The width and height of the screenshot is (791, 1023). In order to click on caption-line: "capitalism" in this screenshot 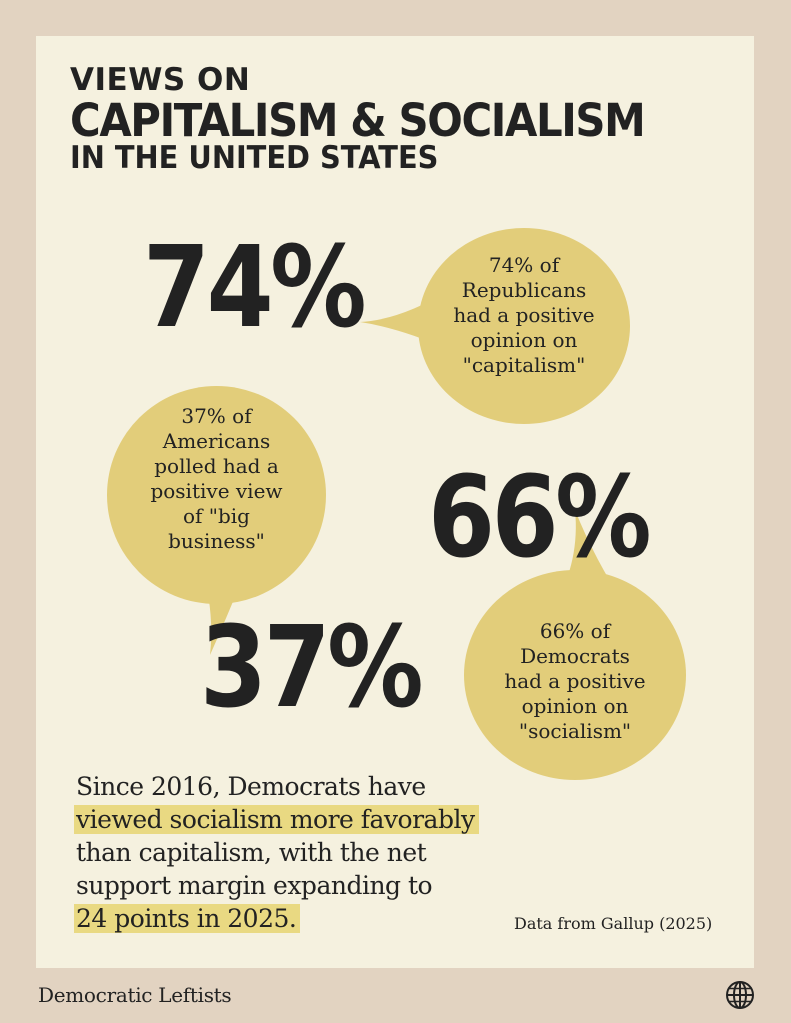, I will do `click(524, 365)`.